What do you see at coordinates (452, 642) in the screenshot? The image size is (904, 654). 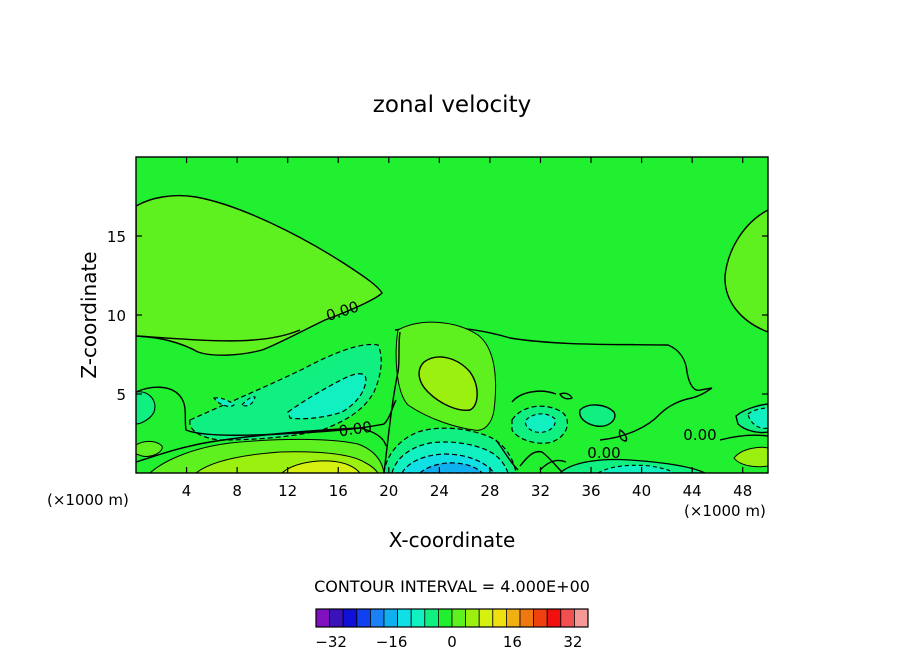 I see `colorbar-tick-label: 0` at bounding box center [452, 642].